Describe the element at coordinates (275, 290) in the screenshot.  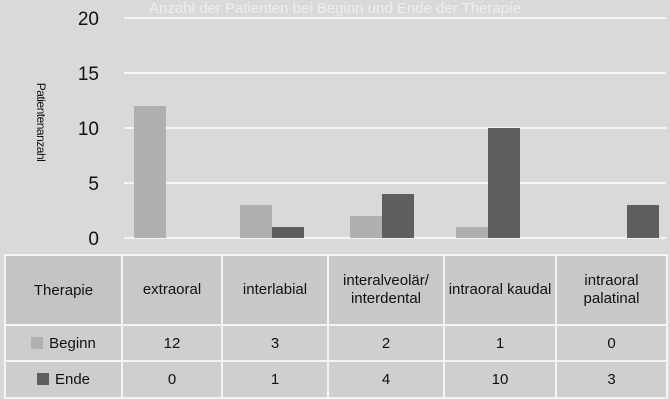
I see `category-label-interlabial: interlabial` at that location.